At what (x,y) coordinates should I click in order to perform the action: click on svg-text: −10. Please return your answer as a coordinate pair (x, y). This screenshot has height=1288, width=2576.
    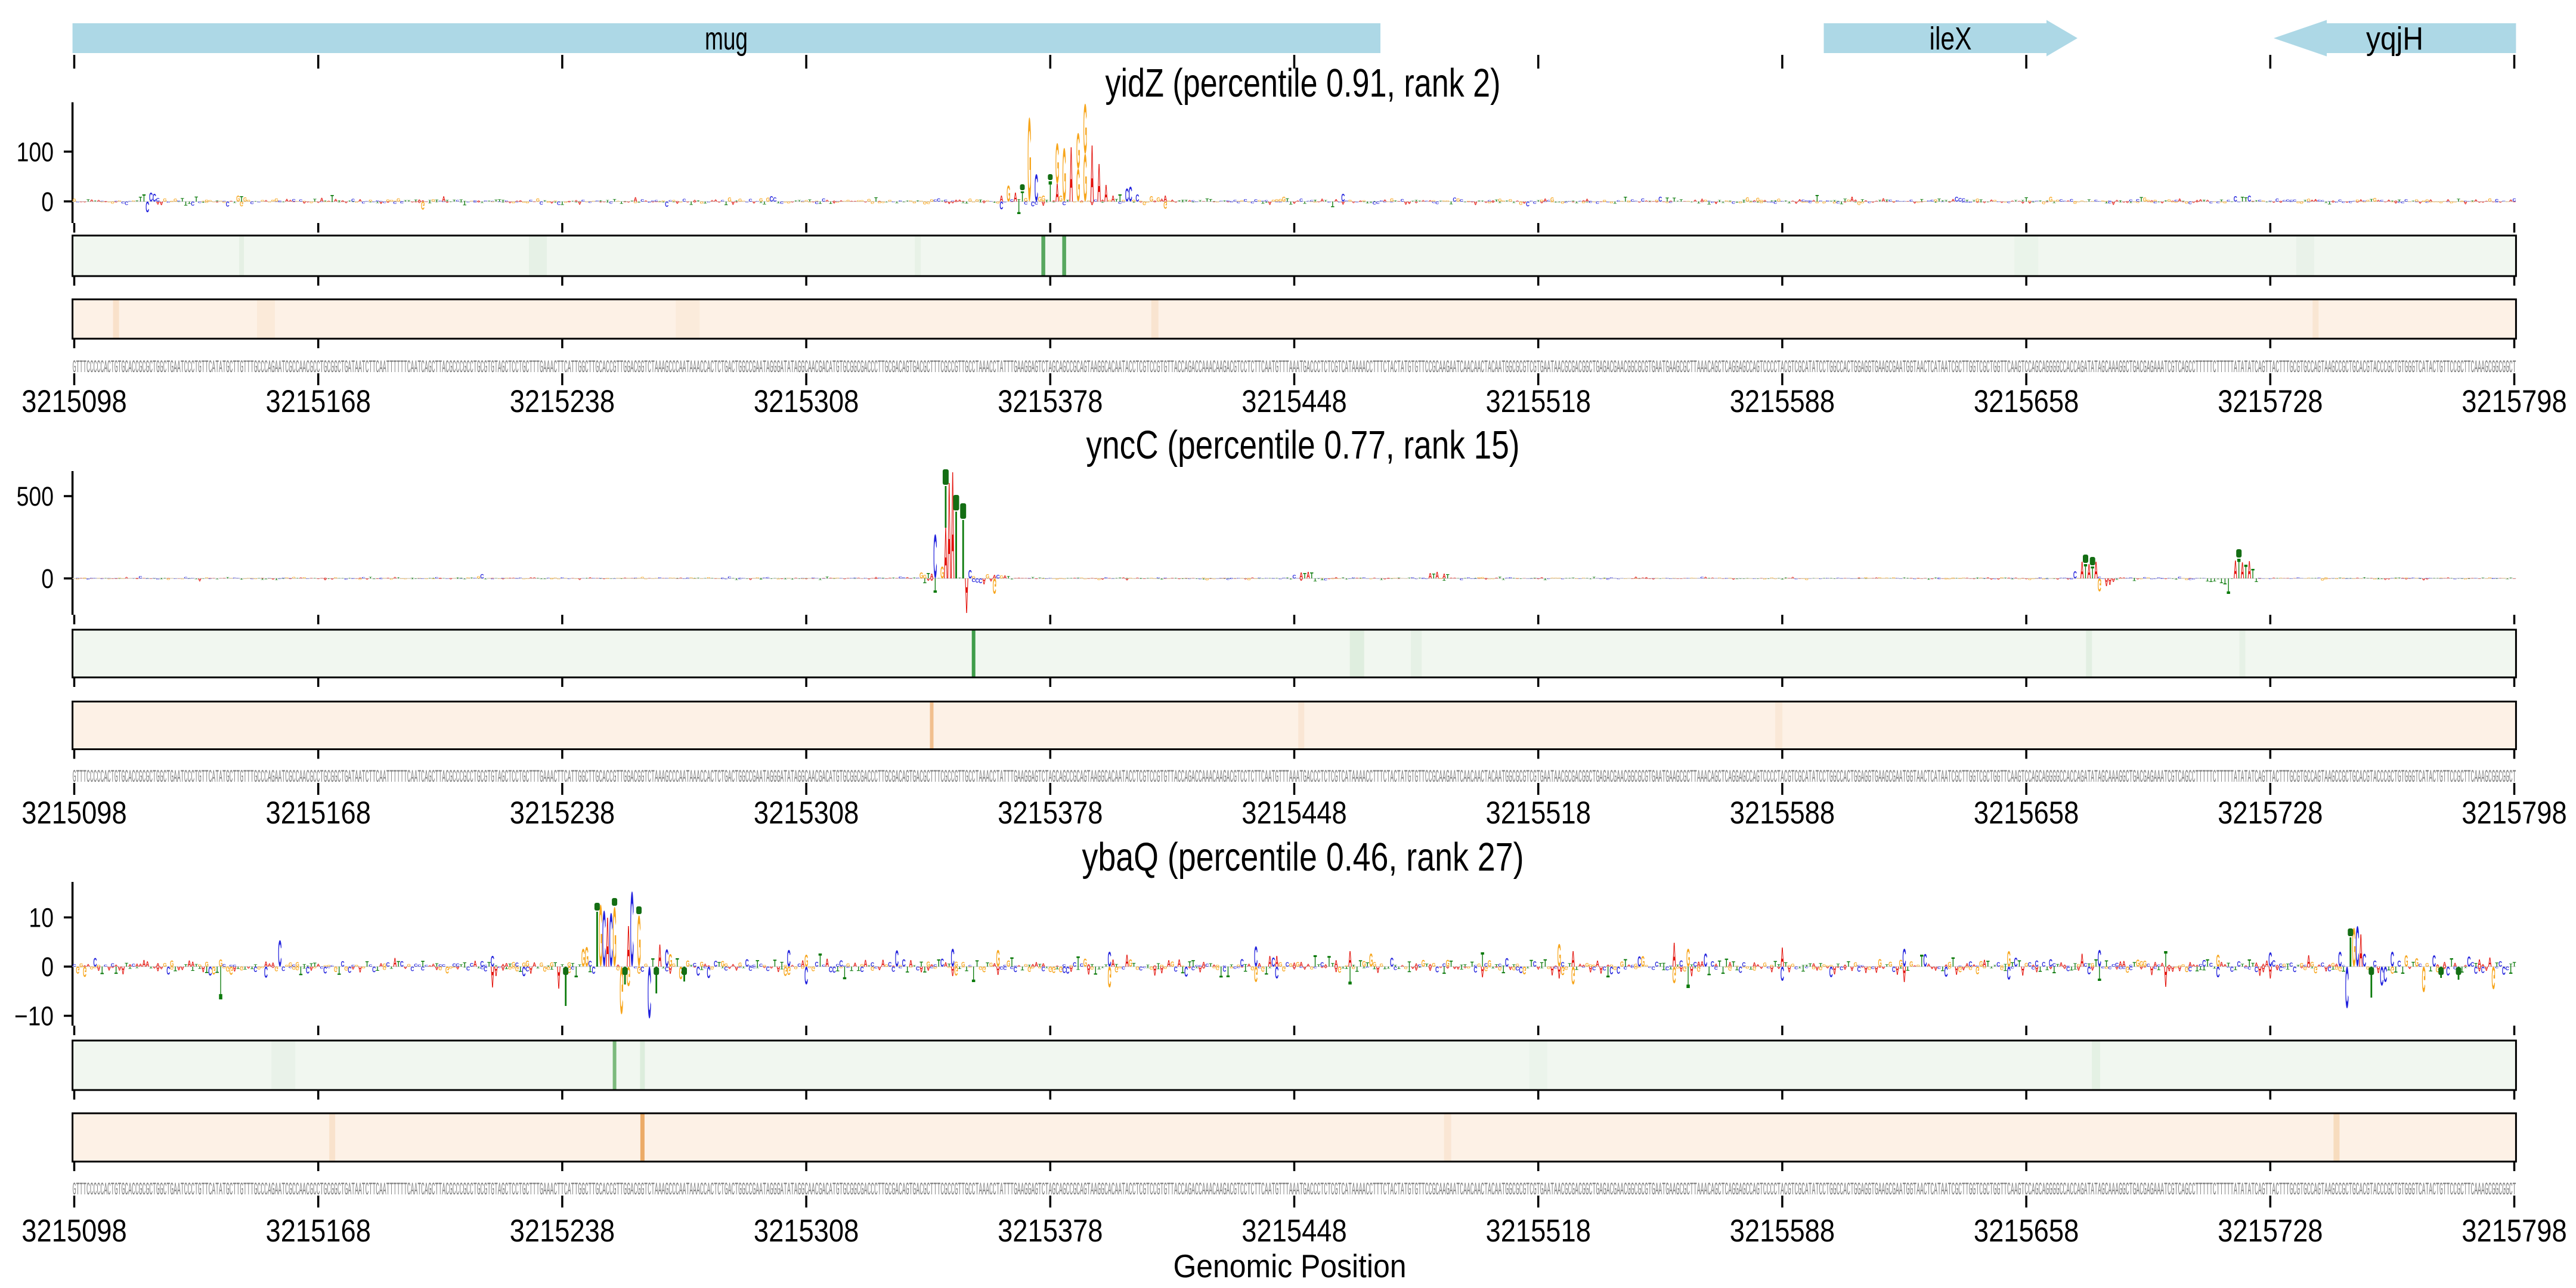
    Looking at the image, I should click on (34, 1016).